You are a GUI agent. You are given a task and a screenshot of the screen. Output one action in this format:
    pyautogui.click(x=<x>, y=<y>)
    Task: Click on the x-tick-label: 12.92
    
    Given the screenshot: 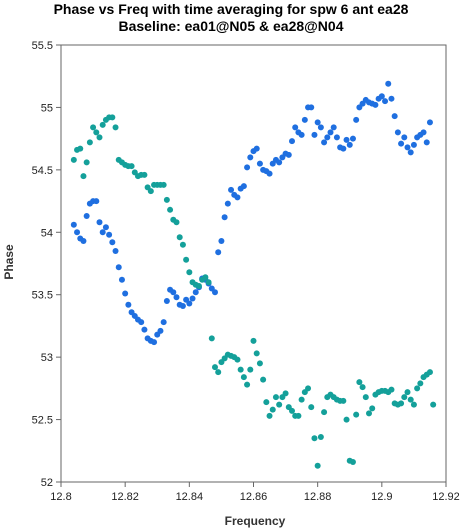 What is the action you would take?
    pyautogui.click(x=446, y=497)
    